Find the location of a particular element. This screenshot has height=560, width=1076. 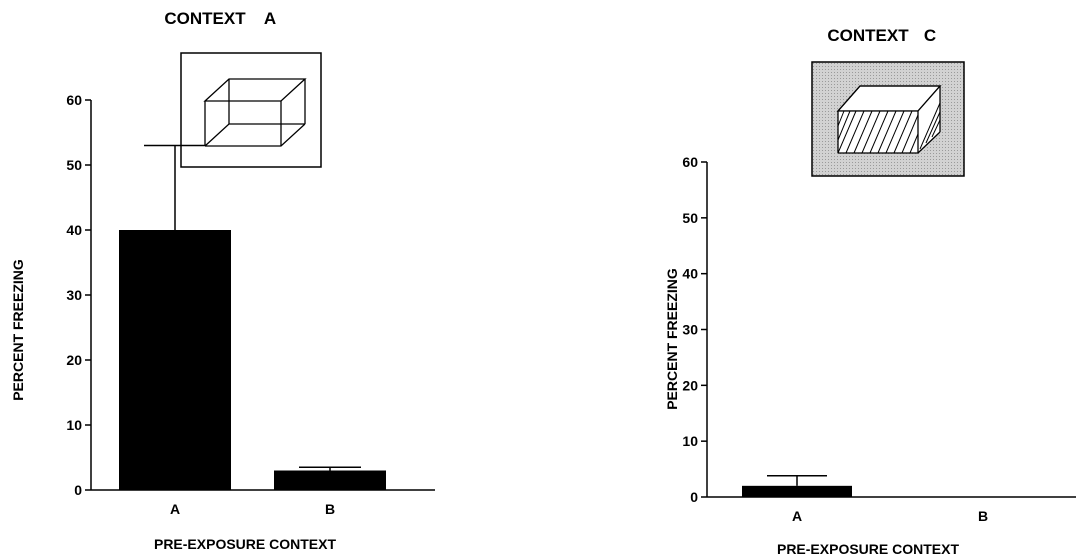

panel-title-letter: C is located at coordinates (930, 35).